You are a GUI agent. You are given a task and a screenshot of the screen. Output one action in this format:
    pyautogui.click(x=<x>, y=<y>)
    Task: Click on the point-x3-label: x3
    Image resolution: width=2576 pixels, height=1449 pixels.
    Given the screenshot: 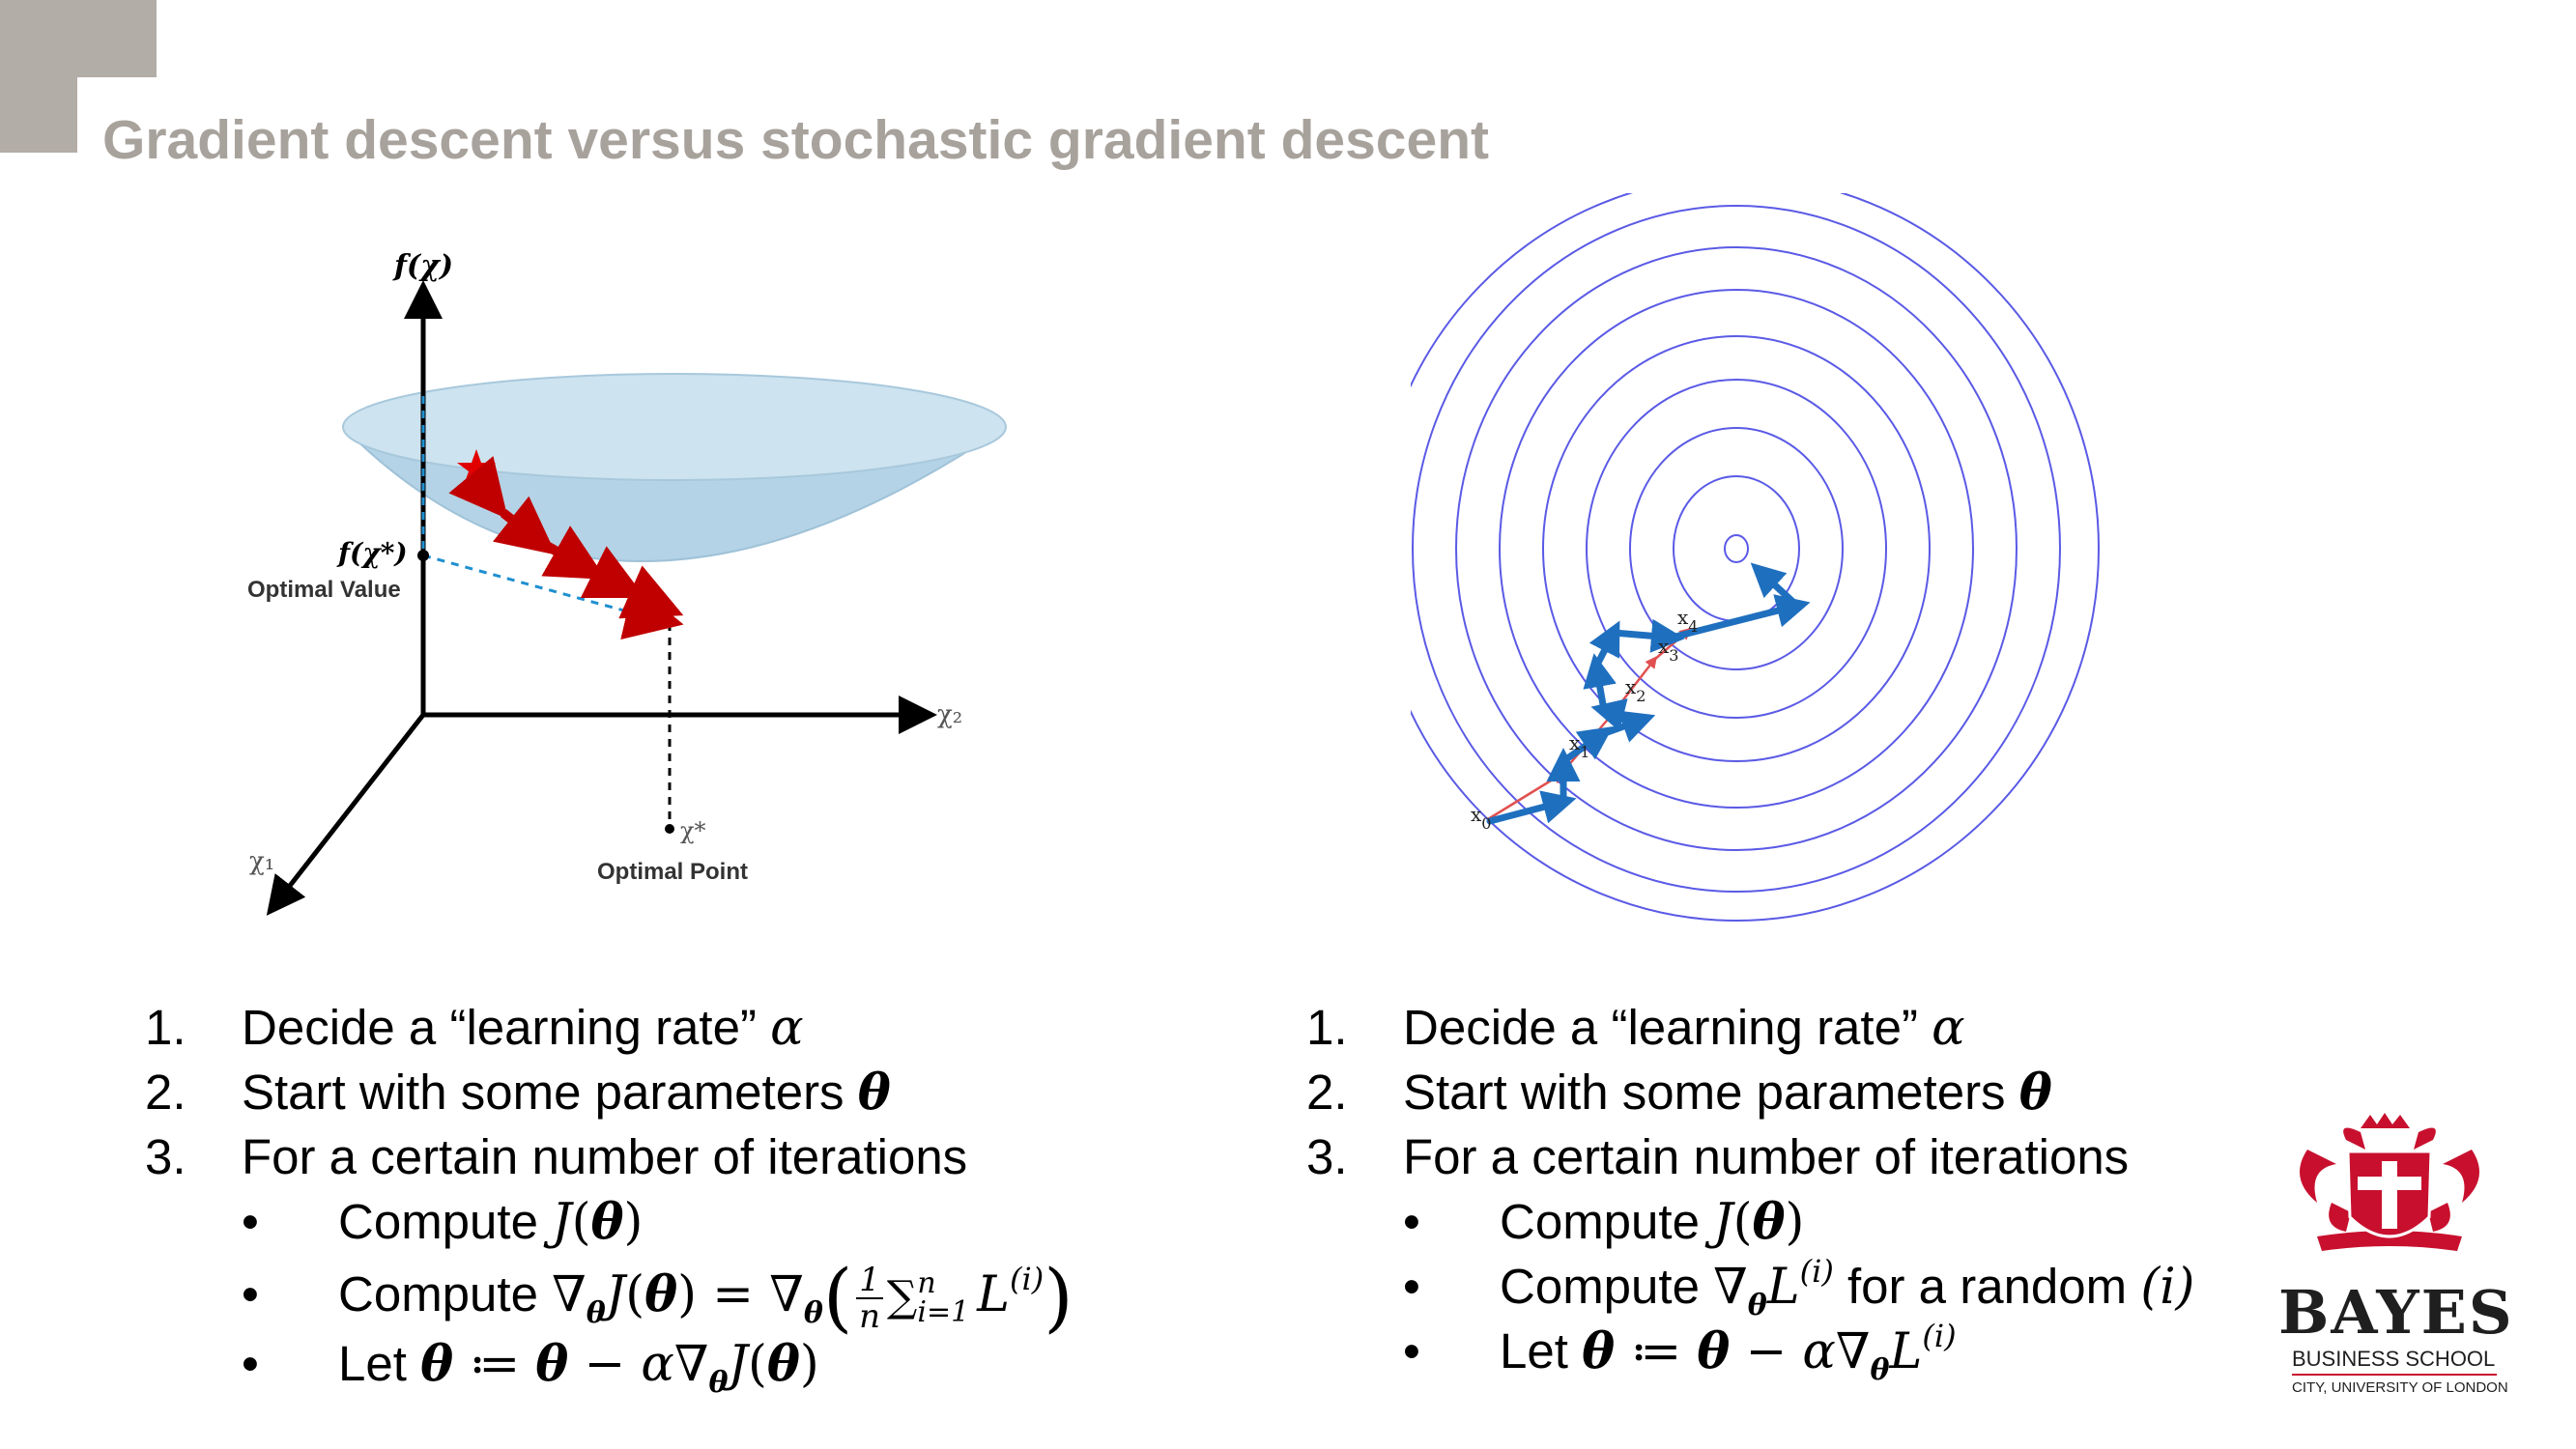 What is the action you would take?
    pyautogui.click(x=1668, y=650)
    